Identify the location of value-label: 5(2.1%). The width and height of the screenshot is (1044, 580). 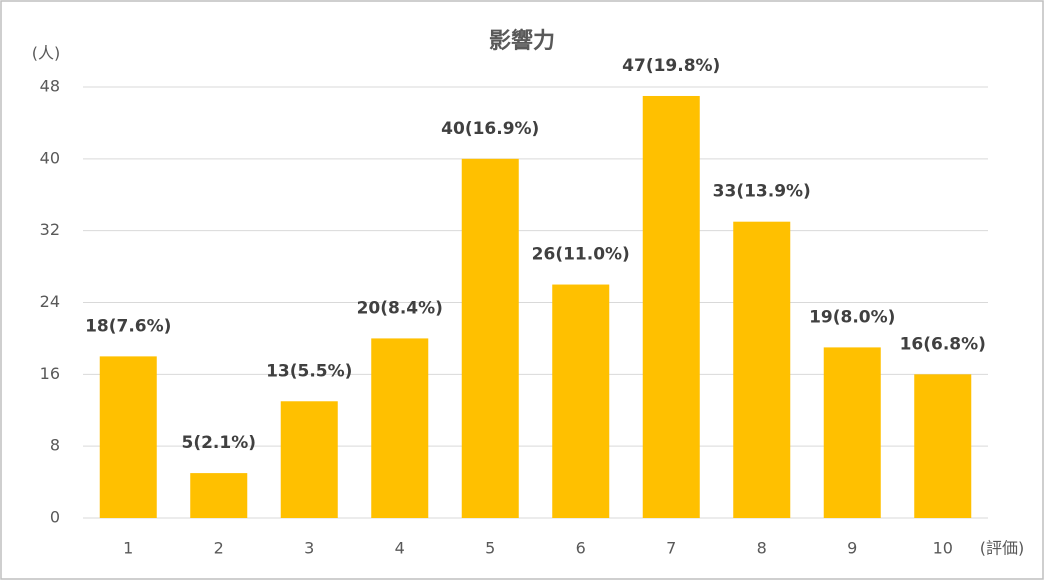
(218, 443).